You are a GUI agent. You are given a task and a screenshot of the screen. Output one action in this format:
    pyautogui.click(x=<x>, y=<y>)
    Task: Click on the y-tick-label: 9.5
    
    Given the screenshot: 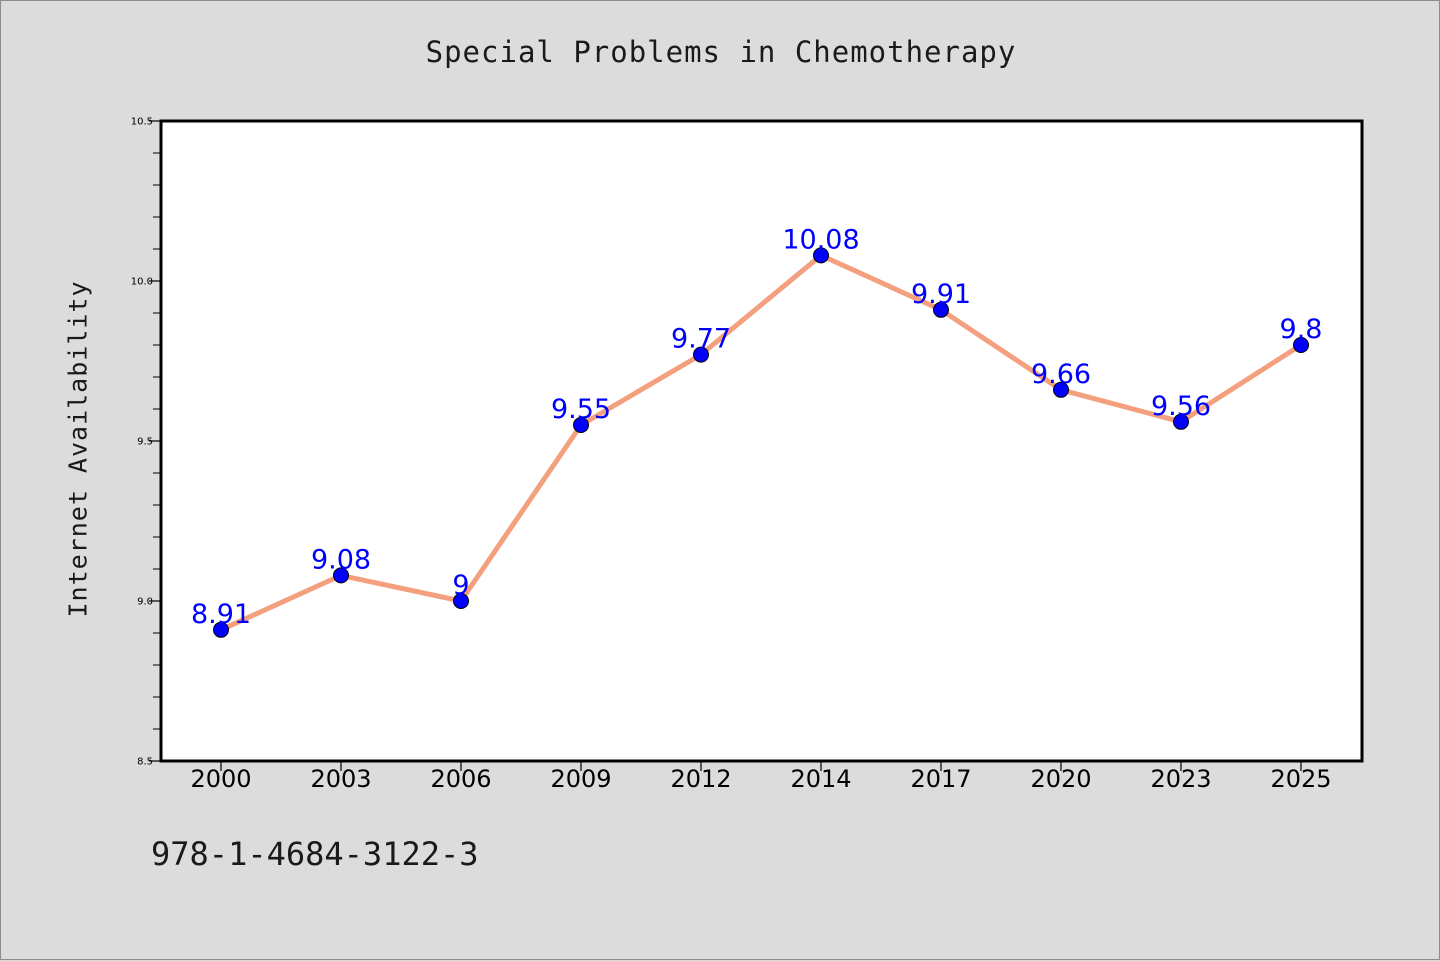 What is the action you would take?
    pyautogui.click(x=145, y=442)
    